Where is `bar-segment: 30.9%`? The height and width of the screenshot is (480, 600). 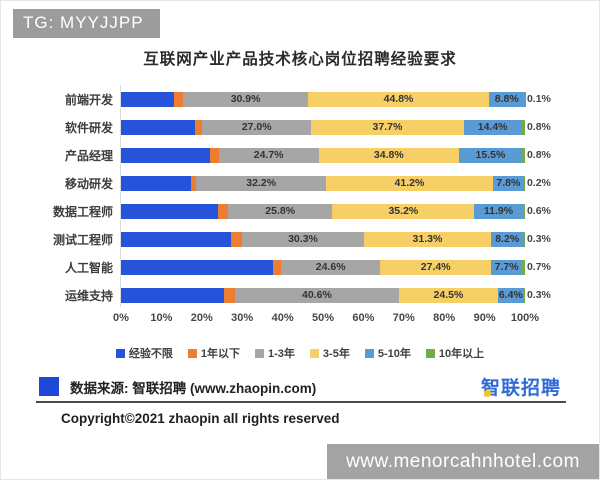
bar-segment: 30.9% is located at coordinates (246, 99).